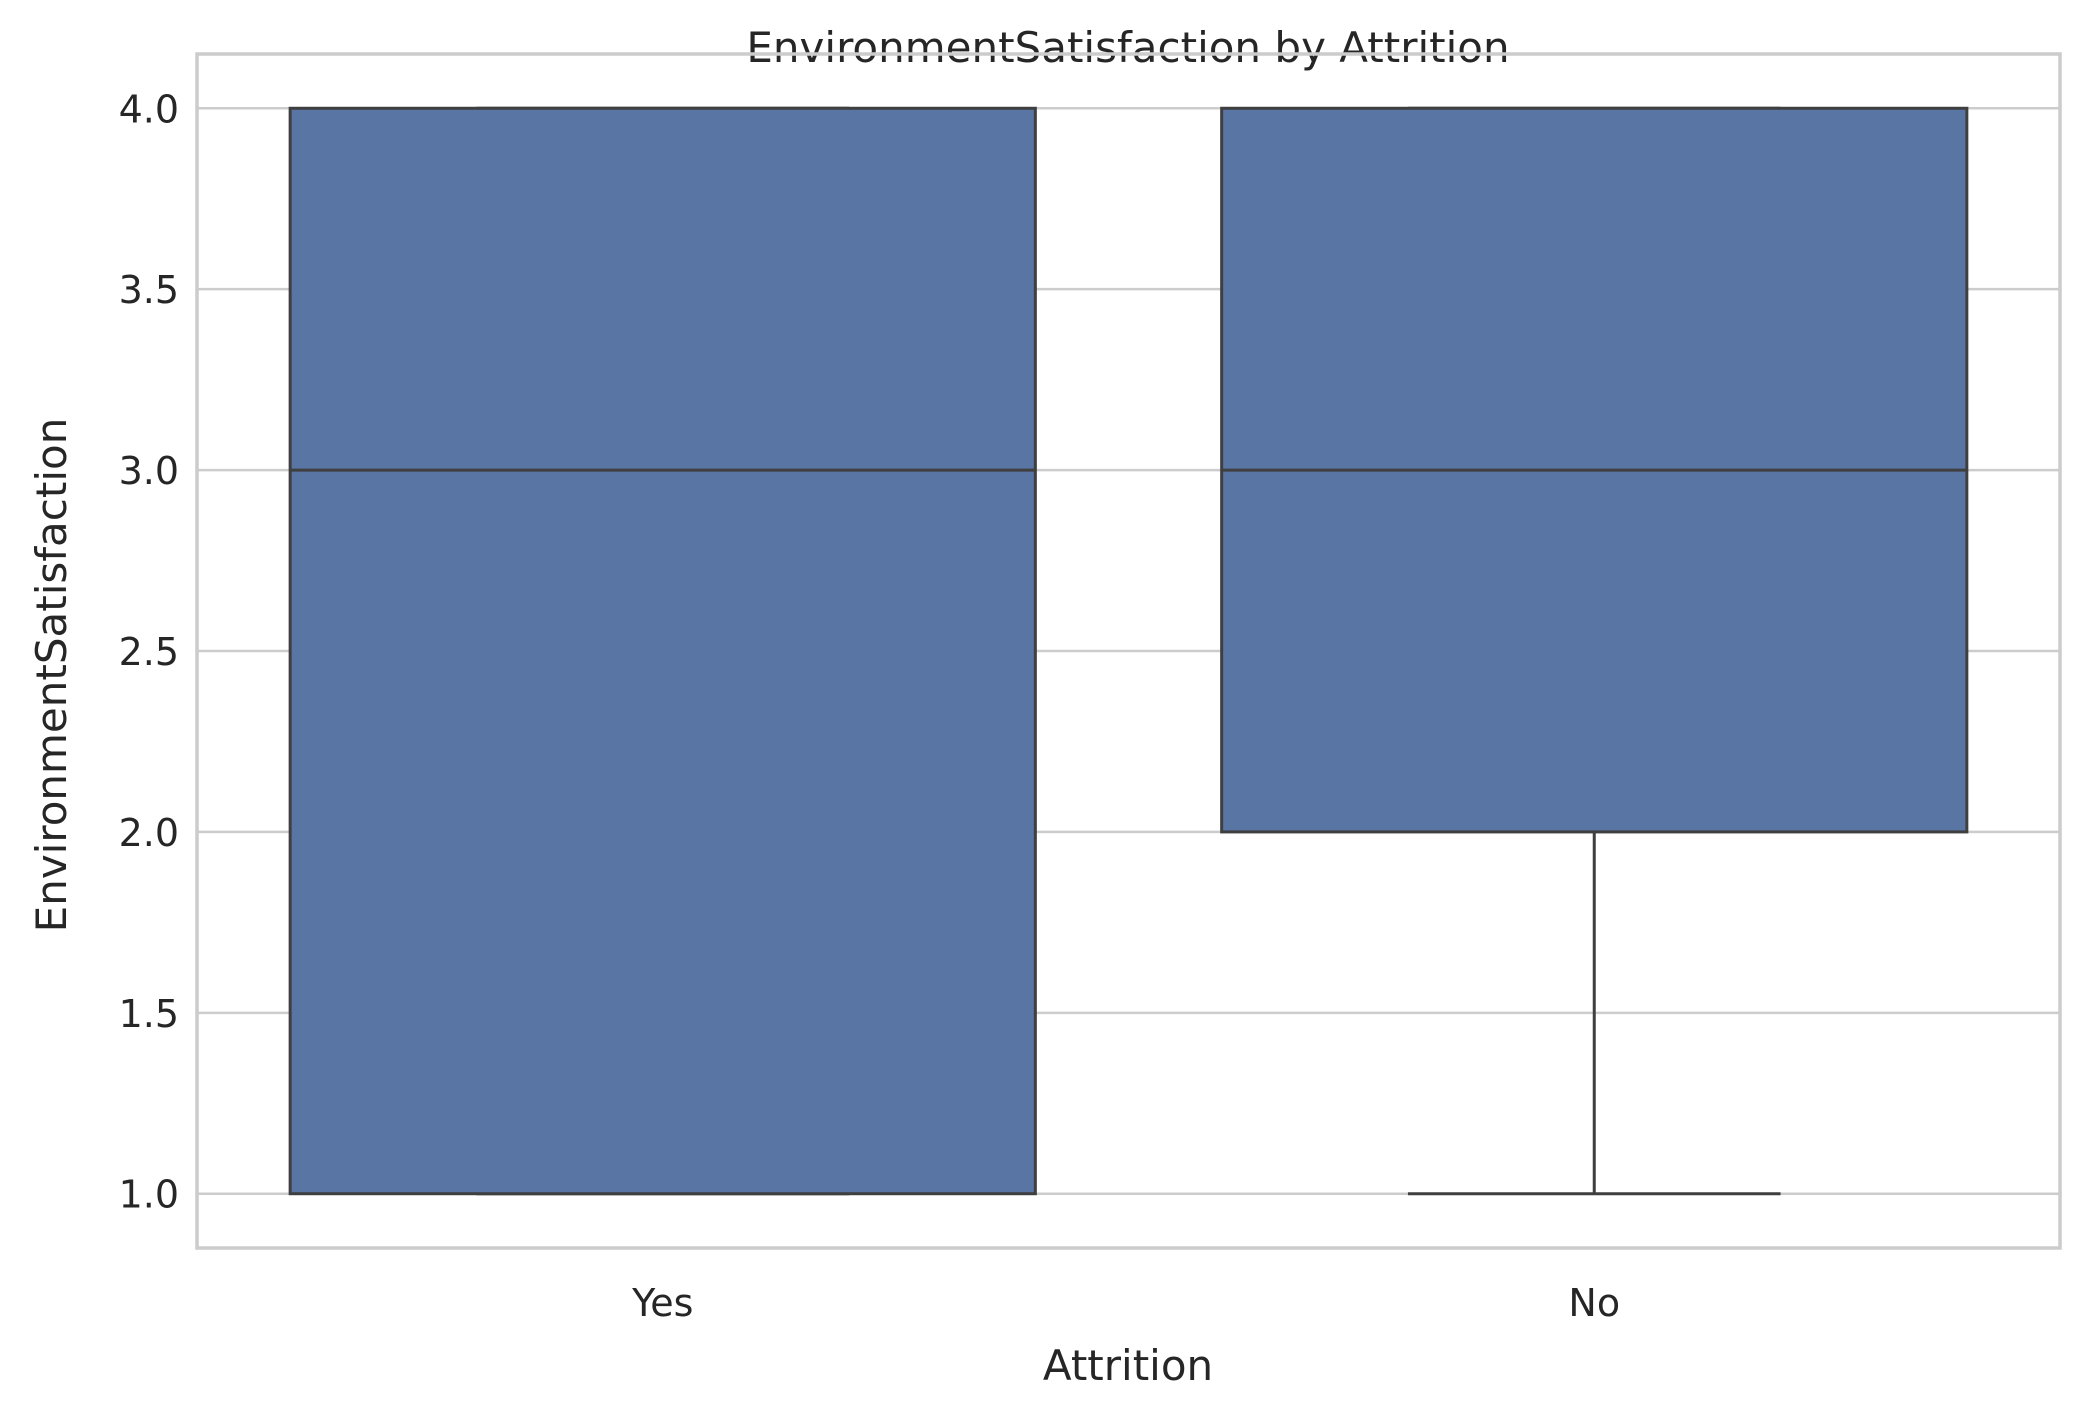 Image resolution: width=2086 pixels, height=1425 pixels. Describe the element at coordinates (1594, 1303) in the screenshot. I see `x-tick-label: No` at that location.